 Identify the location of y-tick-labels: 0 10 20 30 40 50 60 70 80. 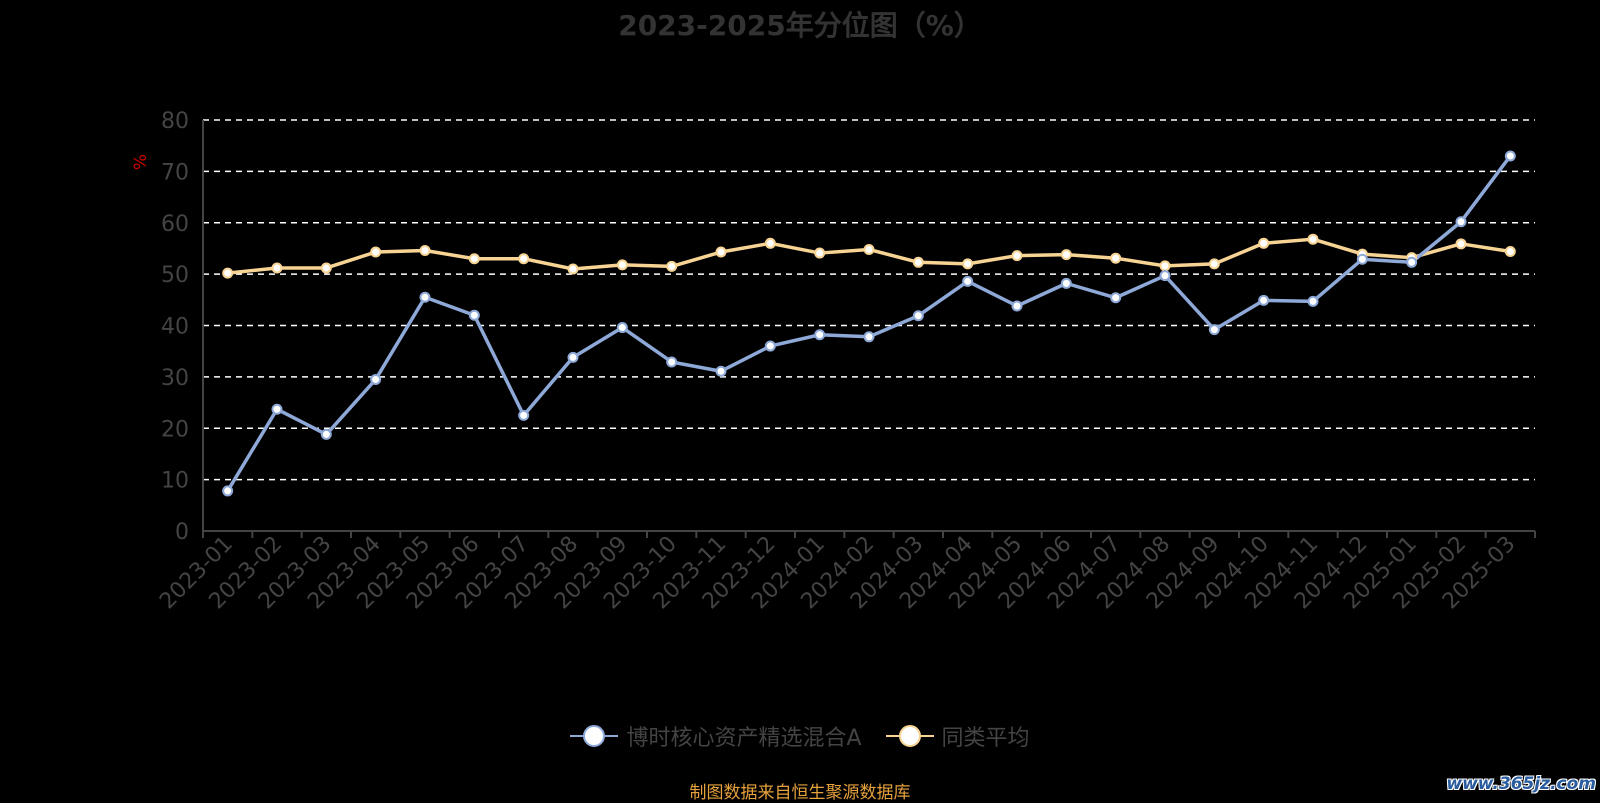
(175, 327).